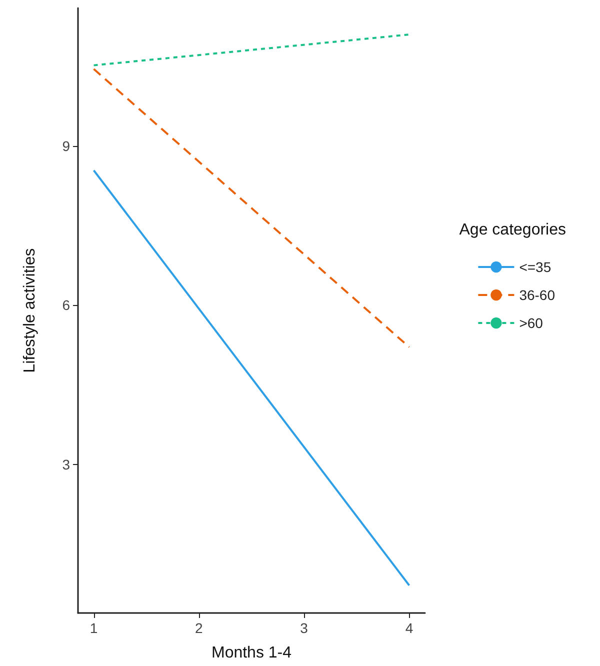 This screenshot has width=600, height=666. What do you see at coordinates (304, 628) in the screenshot?
I see `x-tick-label: 3` at bounding box center [304, 628].